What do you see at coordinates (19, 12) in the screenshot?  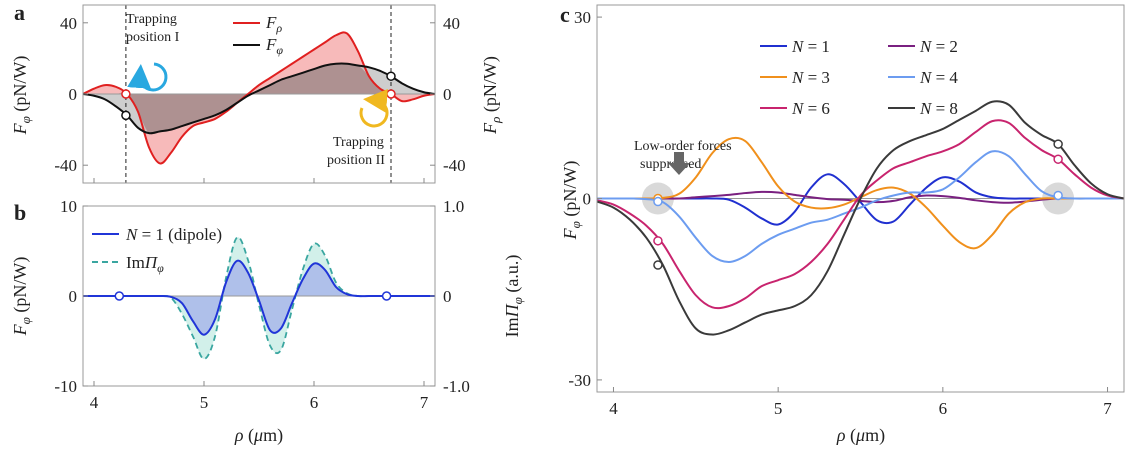 I see `panel-label-a: a` at bounding box center [19, 12].